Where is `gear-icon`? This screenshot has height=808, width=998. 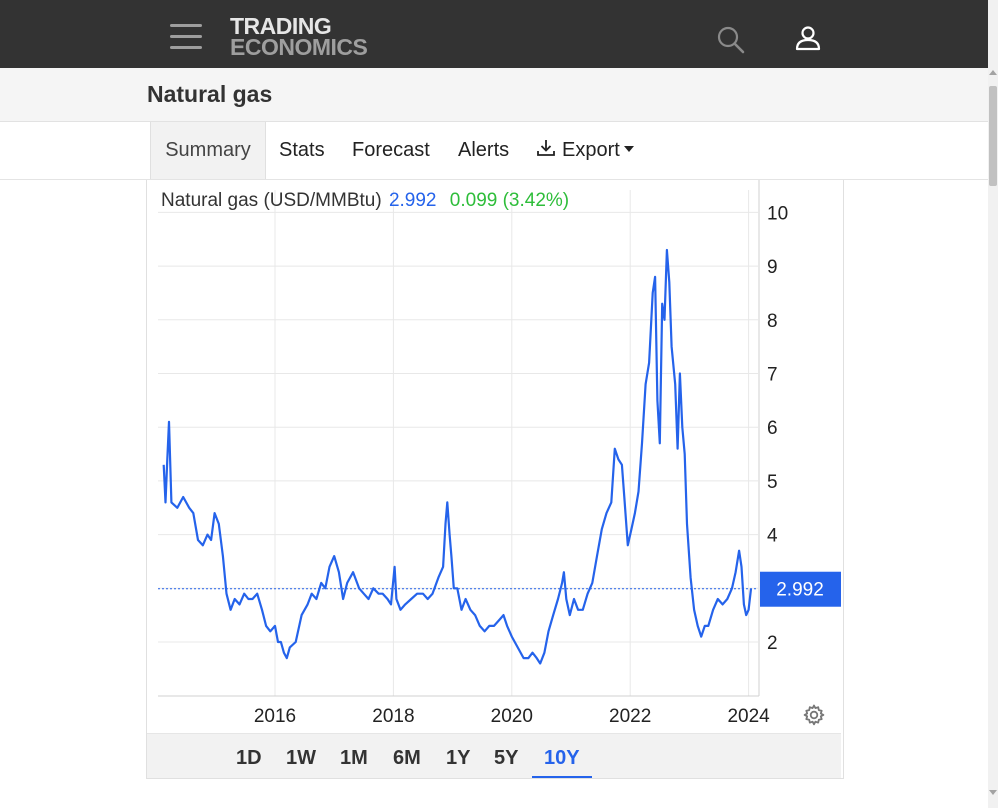
gear-icon is located at coordinates (814, 715).